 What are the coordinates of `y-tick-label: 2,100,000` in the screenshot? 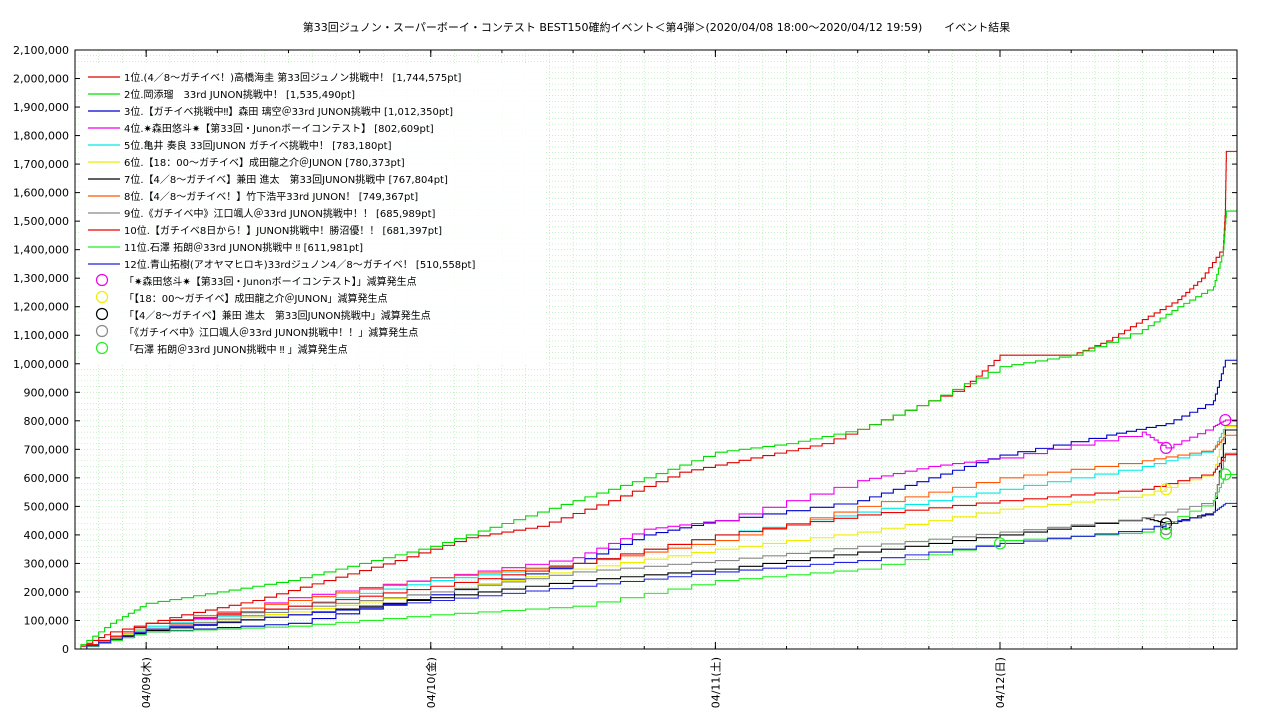 It's located at (41, 50).